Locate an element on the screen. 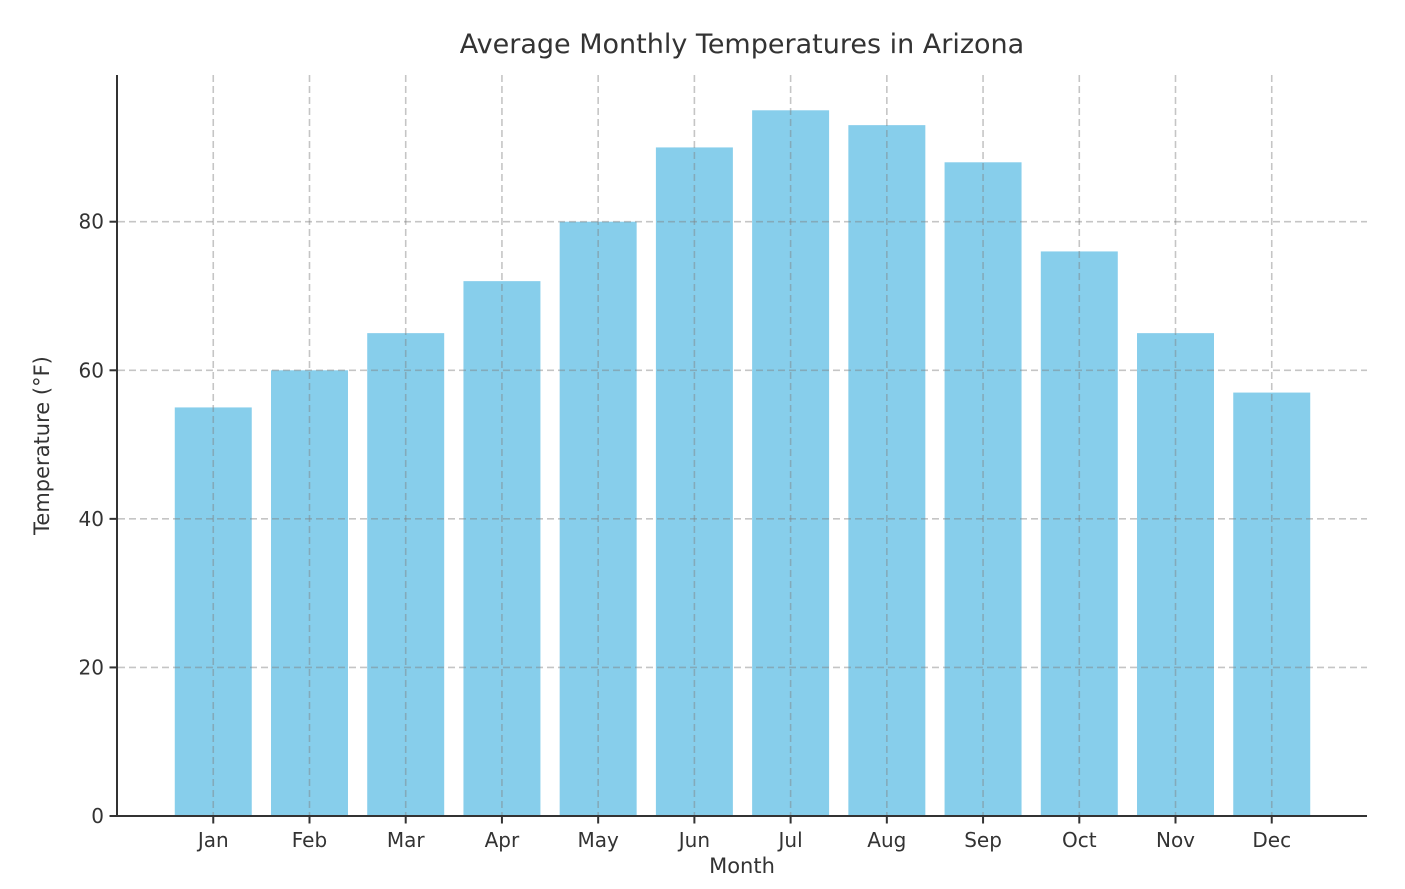 The width and height of the screenshot is (1405, 889). y-axis-label: Temperature (°F) is located at coordinates (42, 446).